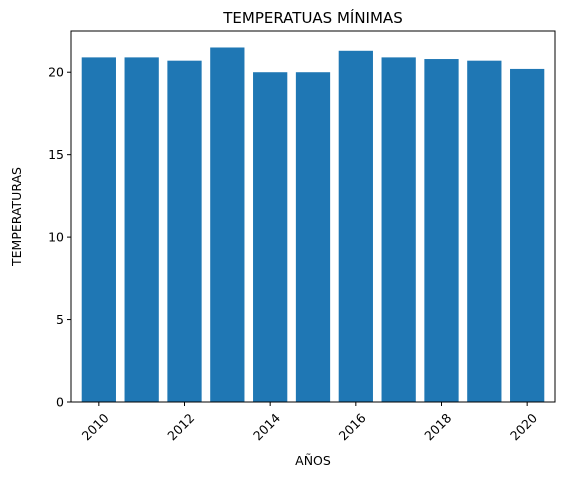 This screenshot has width=562, height=482. What do you see at coordinates (98, 229) in the screenshot?
I see `bar-2010` at bounding box center [98, 229].